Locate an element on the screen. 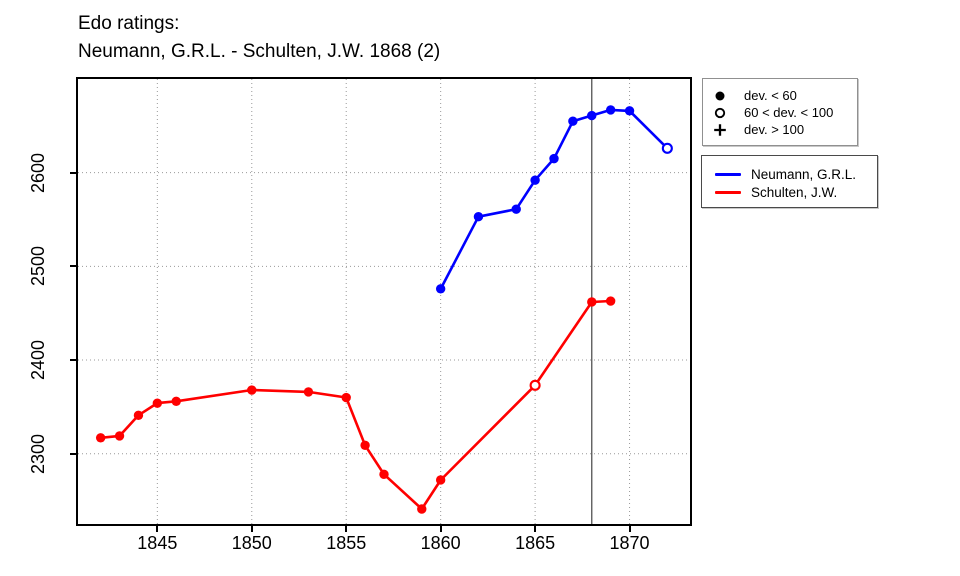 The width and height of the screenshot is (960, 576). plus-icon is located at coordinates (720, 130).